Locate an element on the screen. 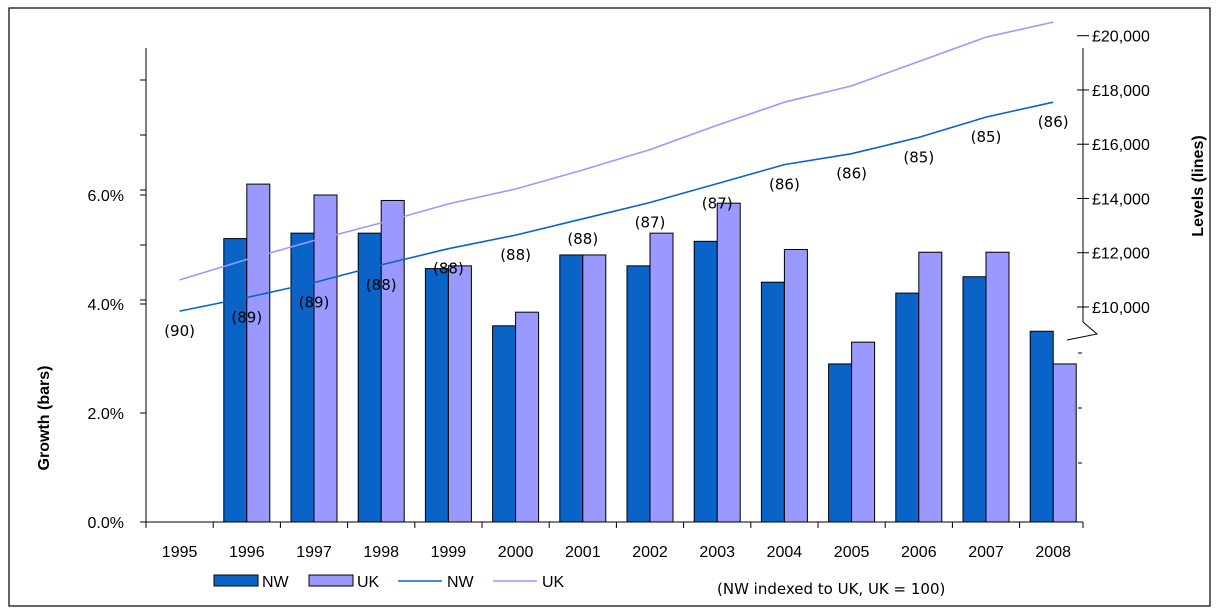 This screenshot has width=1219, height=614. bar-nw-1999 is located at coordinates (436, 395).